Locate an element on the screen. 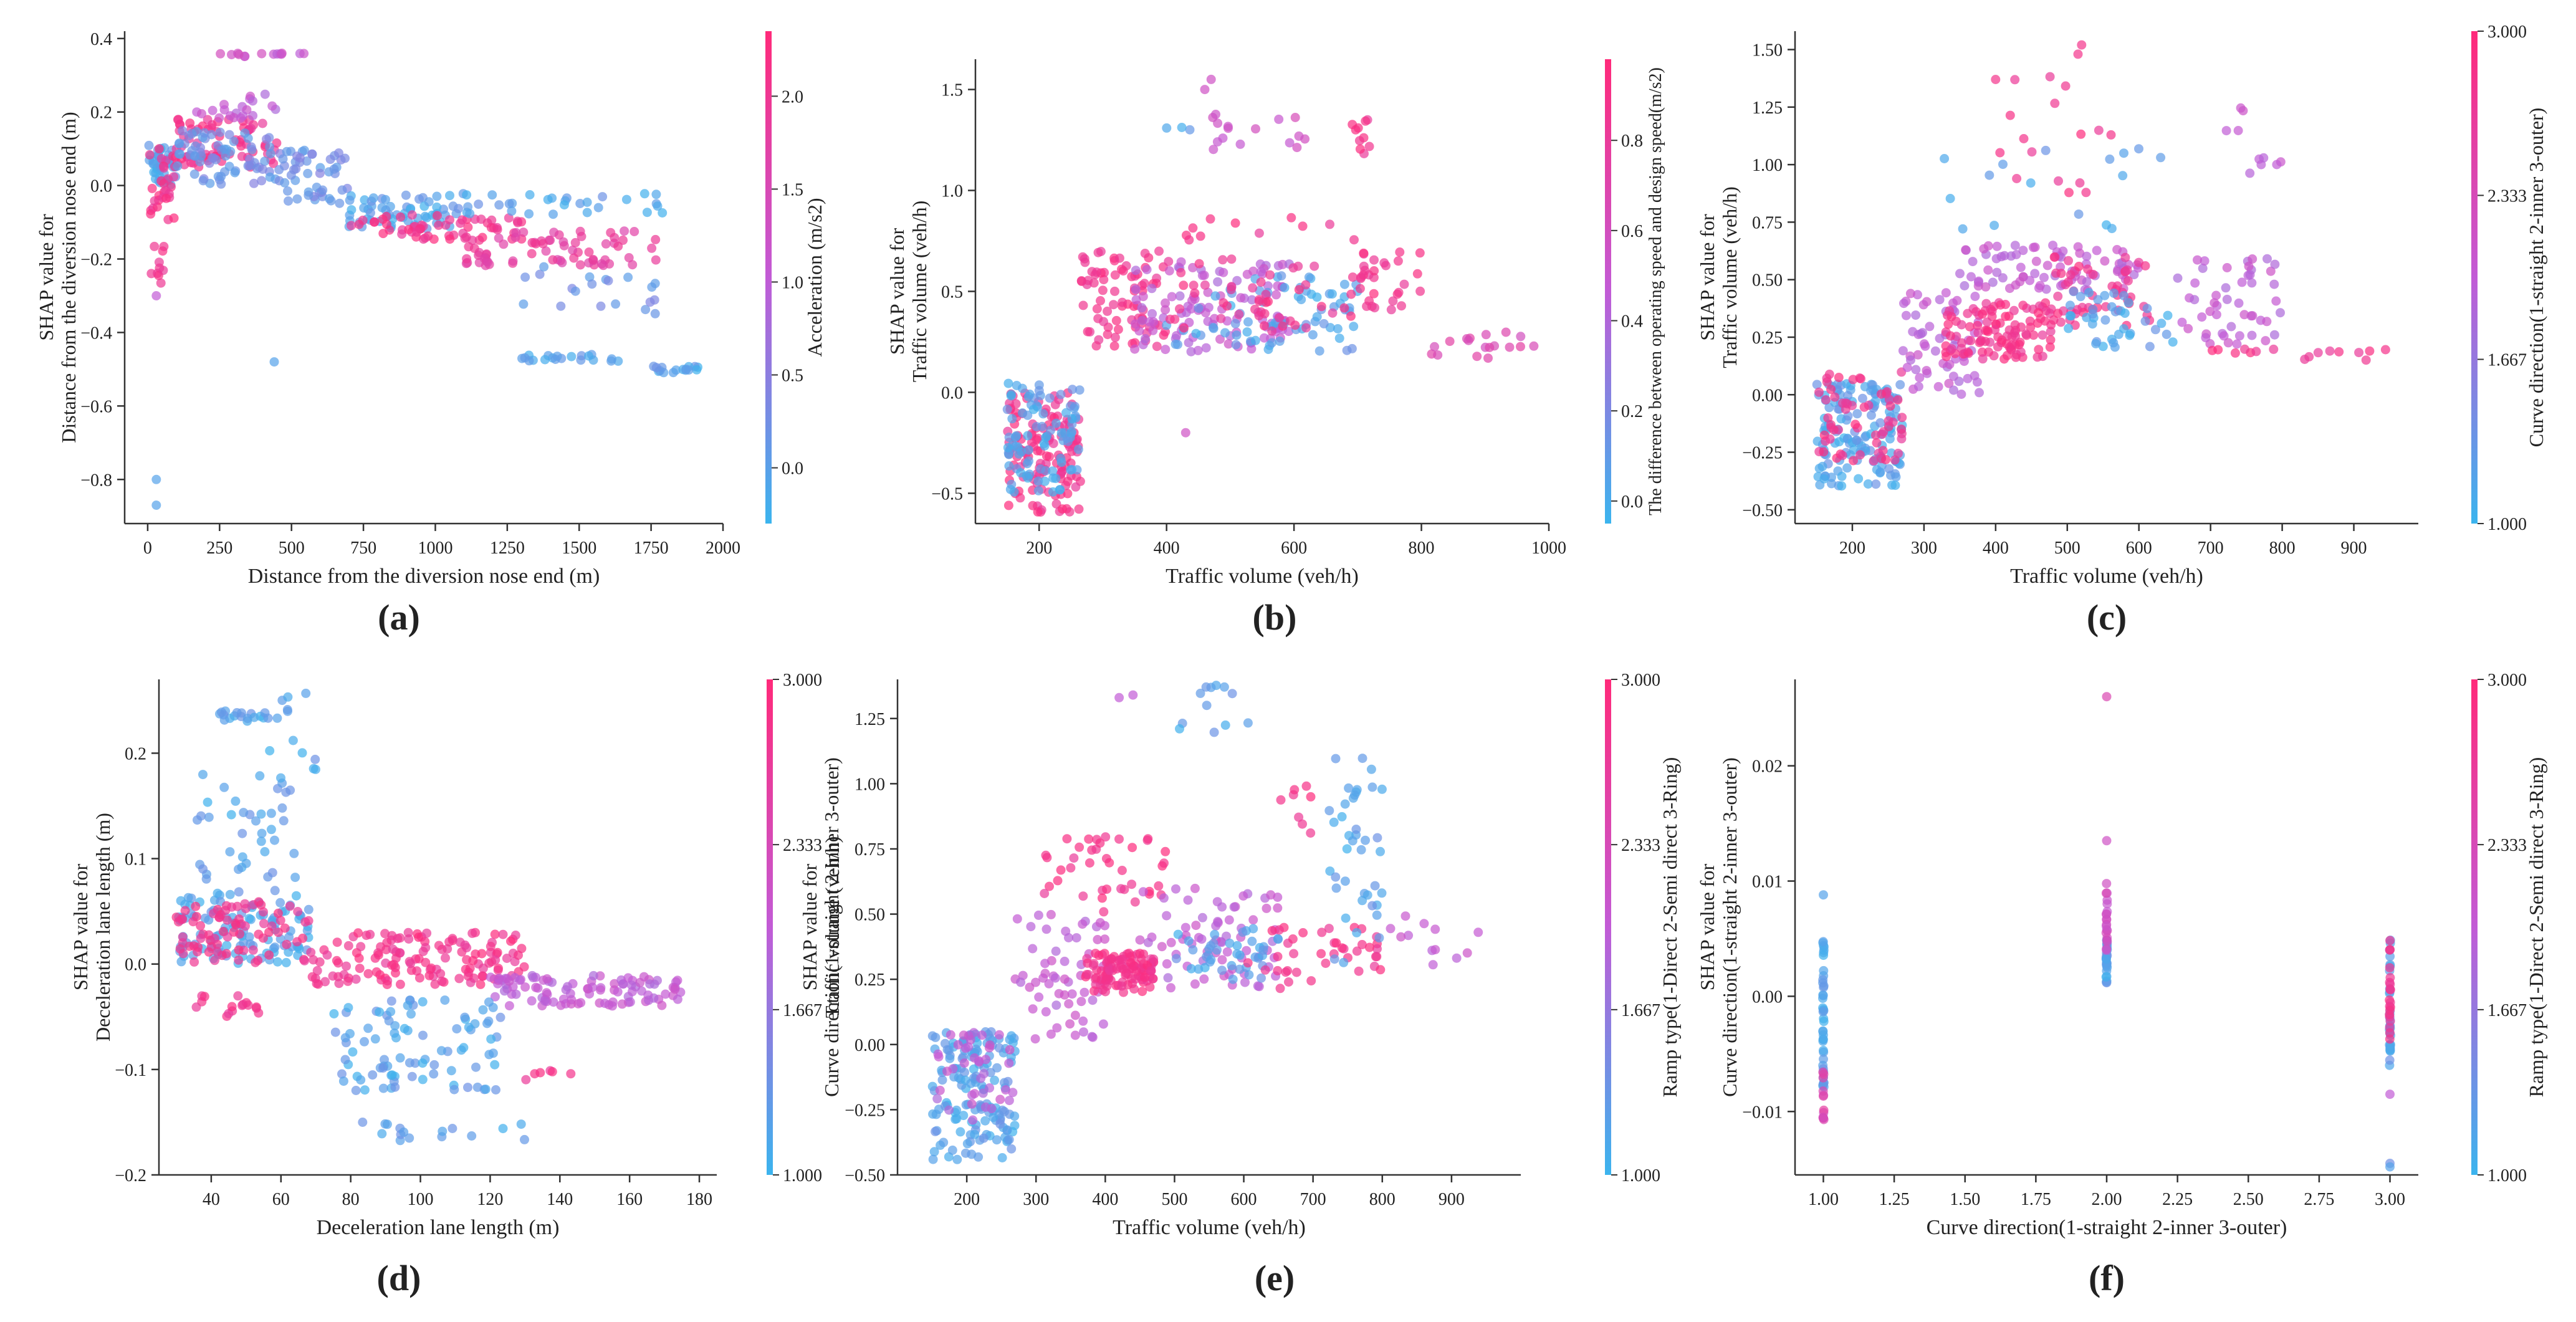 The image size is (2576, 1322). y-tick-label: −0.4 is located at coordinates (96, 333).